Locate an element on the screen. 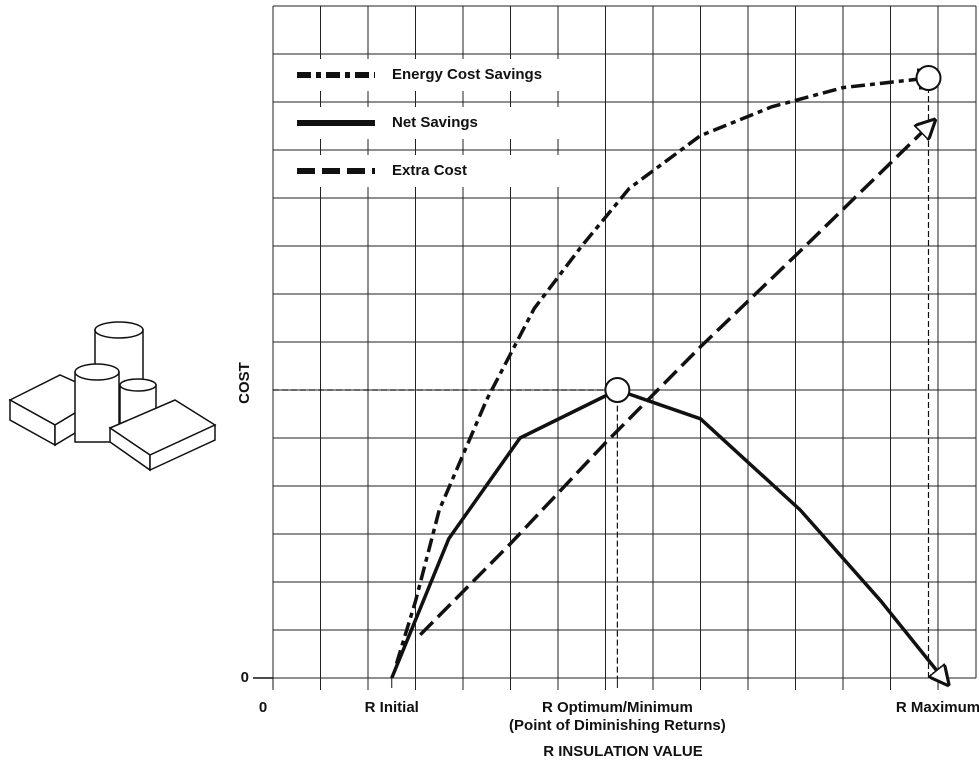 Image resolution: width=979 pixels, height=767 pixels. x-tick-label: R Maximum is located at coordinates (937, 707).